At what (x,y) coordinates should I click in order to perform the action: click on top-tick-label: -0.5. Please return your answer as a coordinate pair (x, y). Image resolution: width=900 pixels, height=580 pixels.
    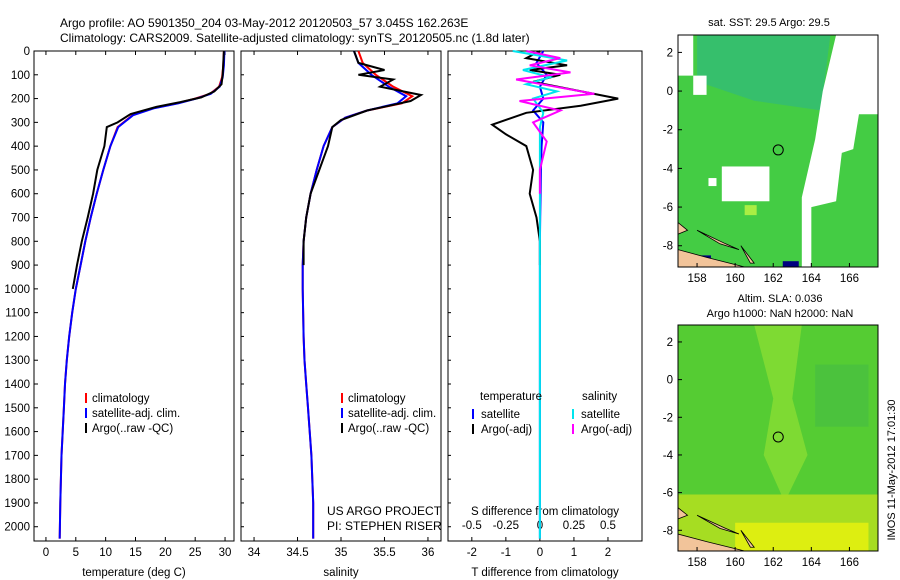
    Looking at the image, I should click on (472, 526).